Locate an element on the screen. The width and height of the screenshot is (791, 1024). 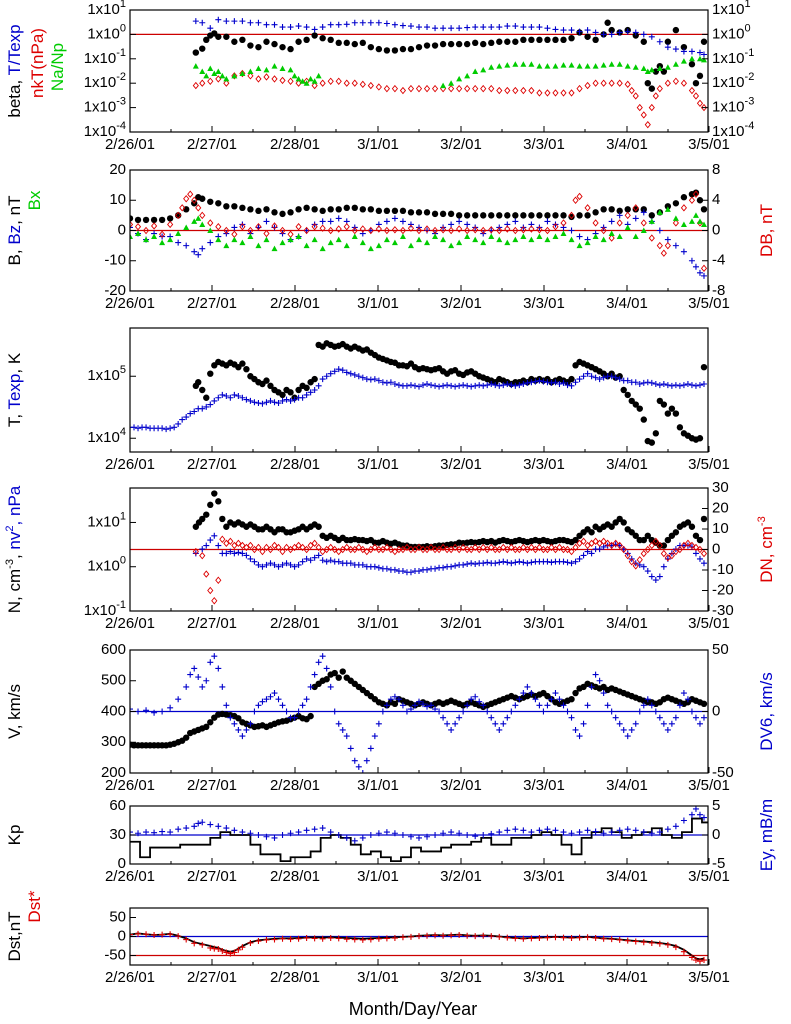
y-axis-label: beta, T/Texp is located at coordinates (14, 70).